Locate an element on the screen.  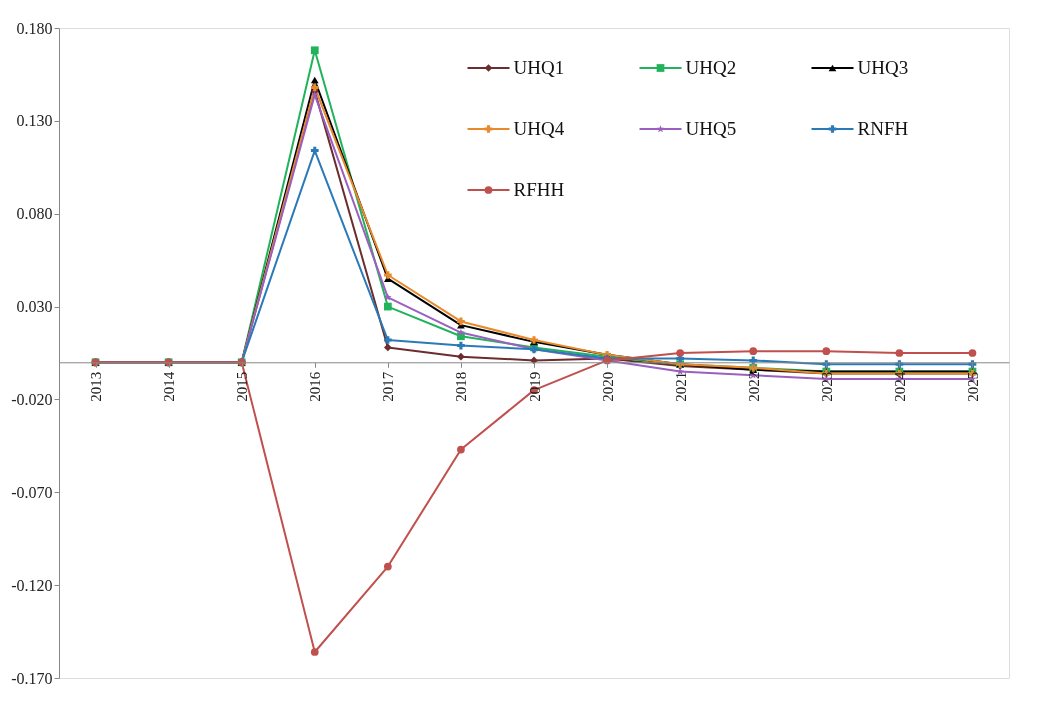
legend-label: UHQ4 is located at coordinates (539, 128).